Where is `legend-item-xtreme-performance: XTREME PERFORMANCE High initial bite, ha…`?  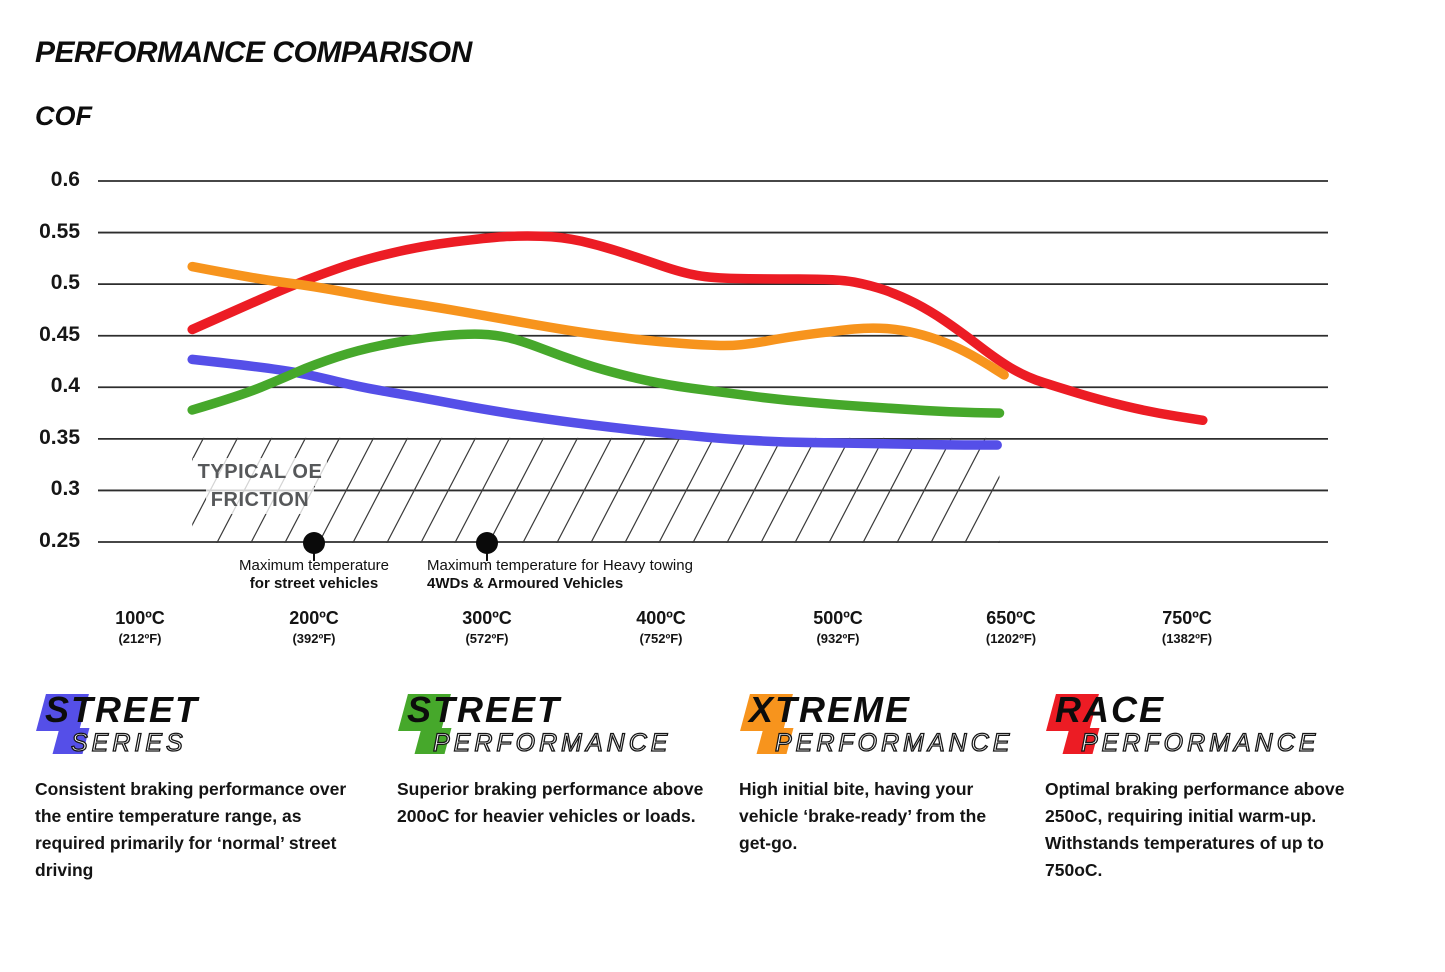
legend-item-xtreme-performance: XTREME PERFORMANCE High initial bite, ha… is located at coordinates (876, 773).